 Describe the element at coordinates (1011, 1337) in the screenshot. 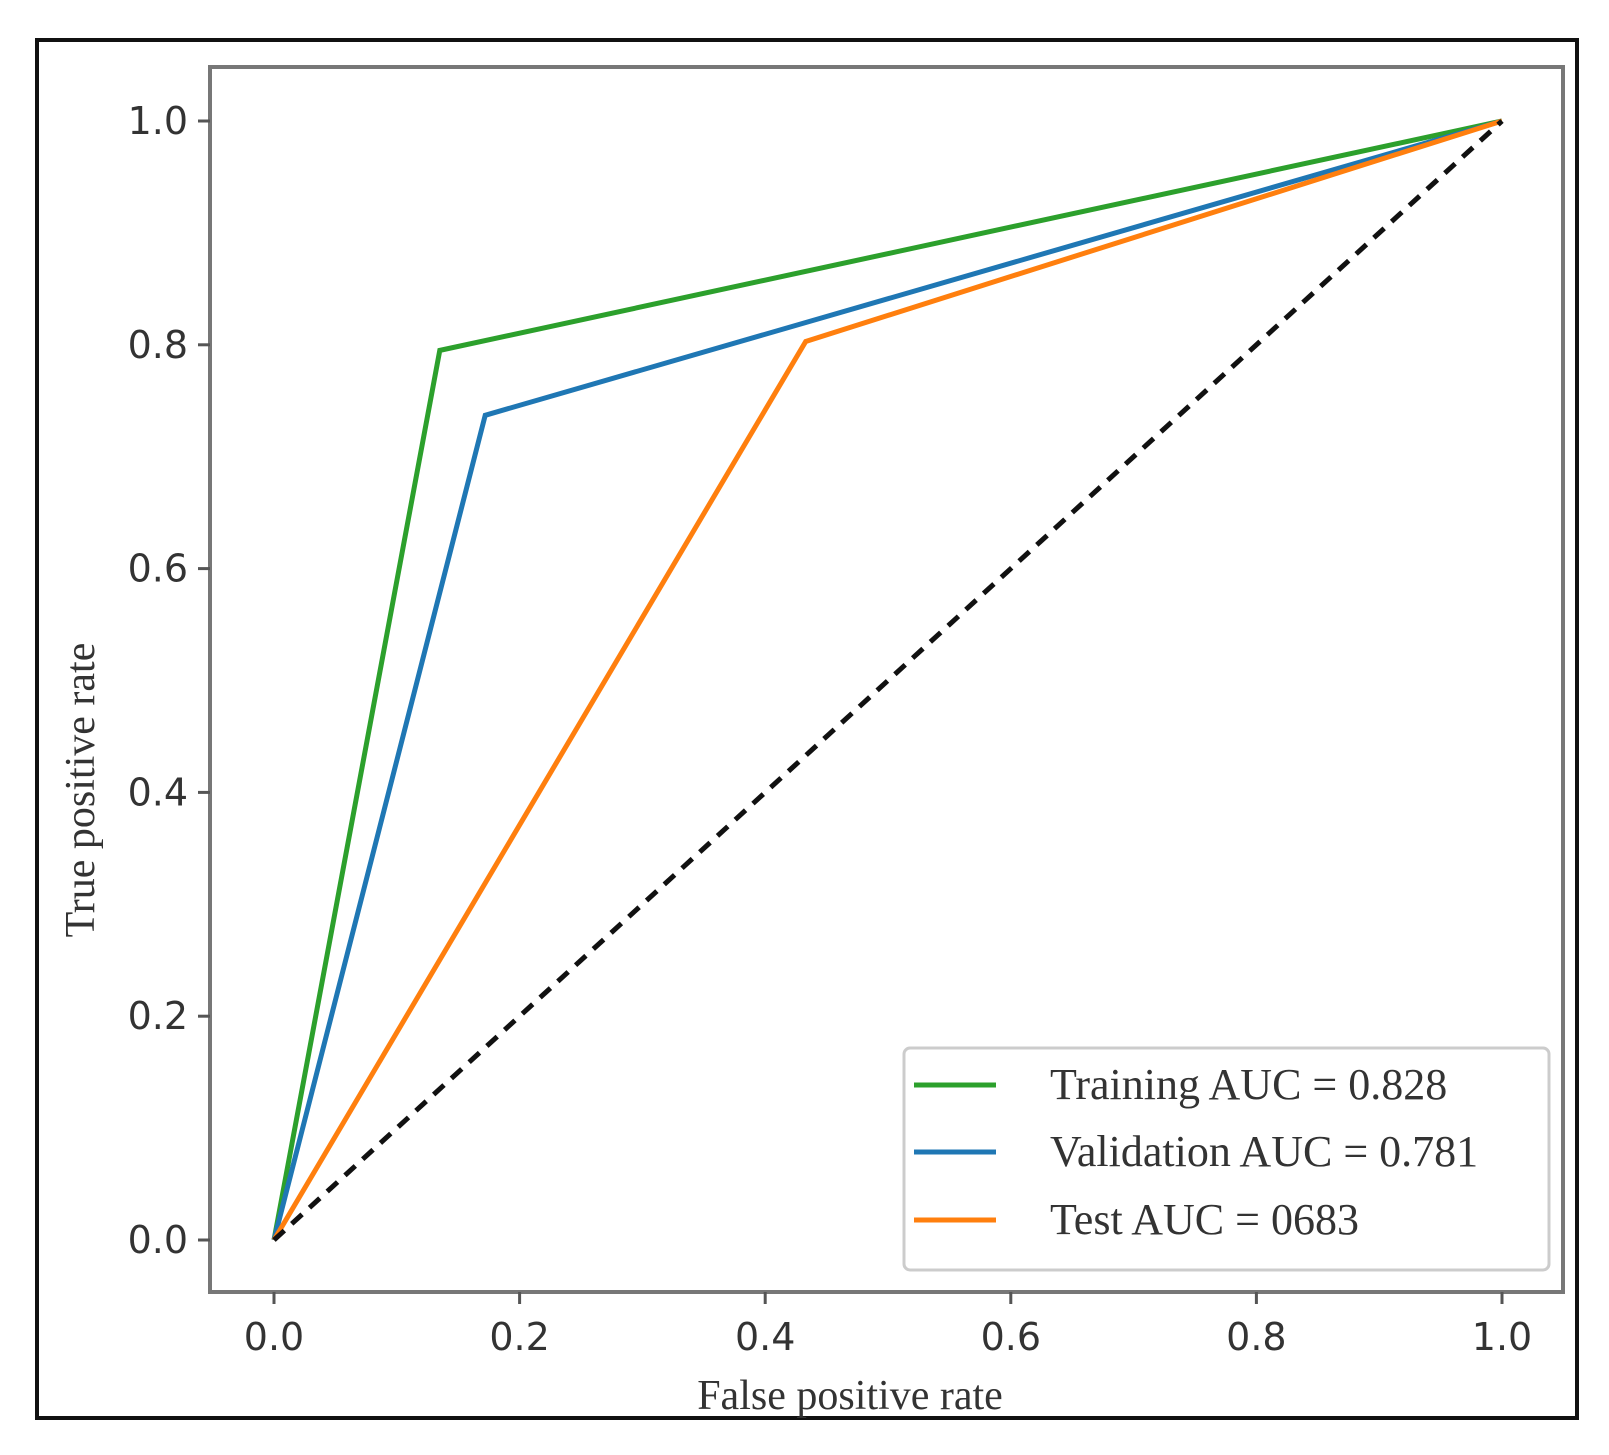

I see `x-tick-label: 0.6` at that location.